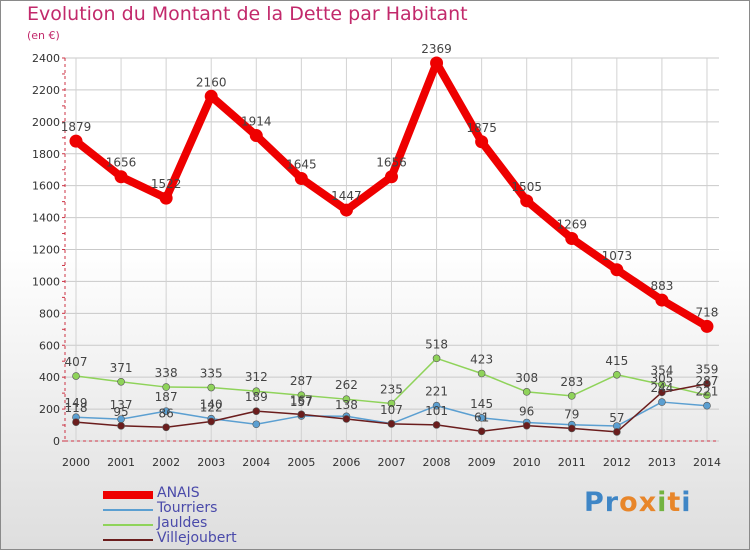 This screenshot has width=750, height=550. Describe the element at coordinates (707, 462) in the screenshot. I see `x-tick-label: 2014` at that location.